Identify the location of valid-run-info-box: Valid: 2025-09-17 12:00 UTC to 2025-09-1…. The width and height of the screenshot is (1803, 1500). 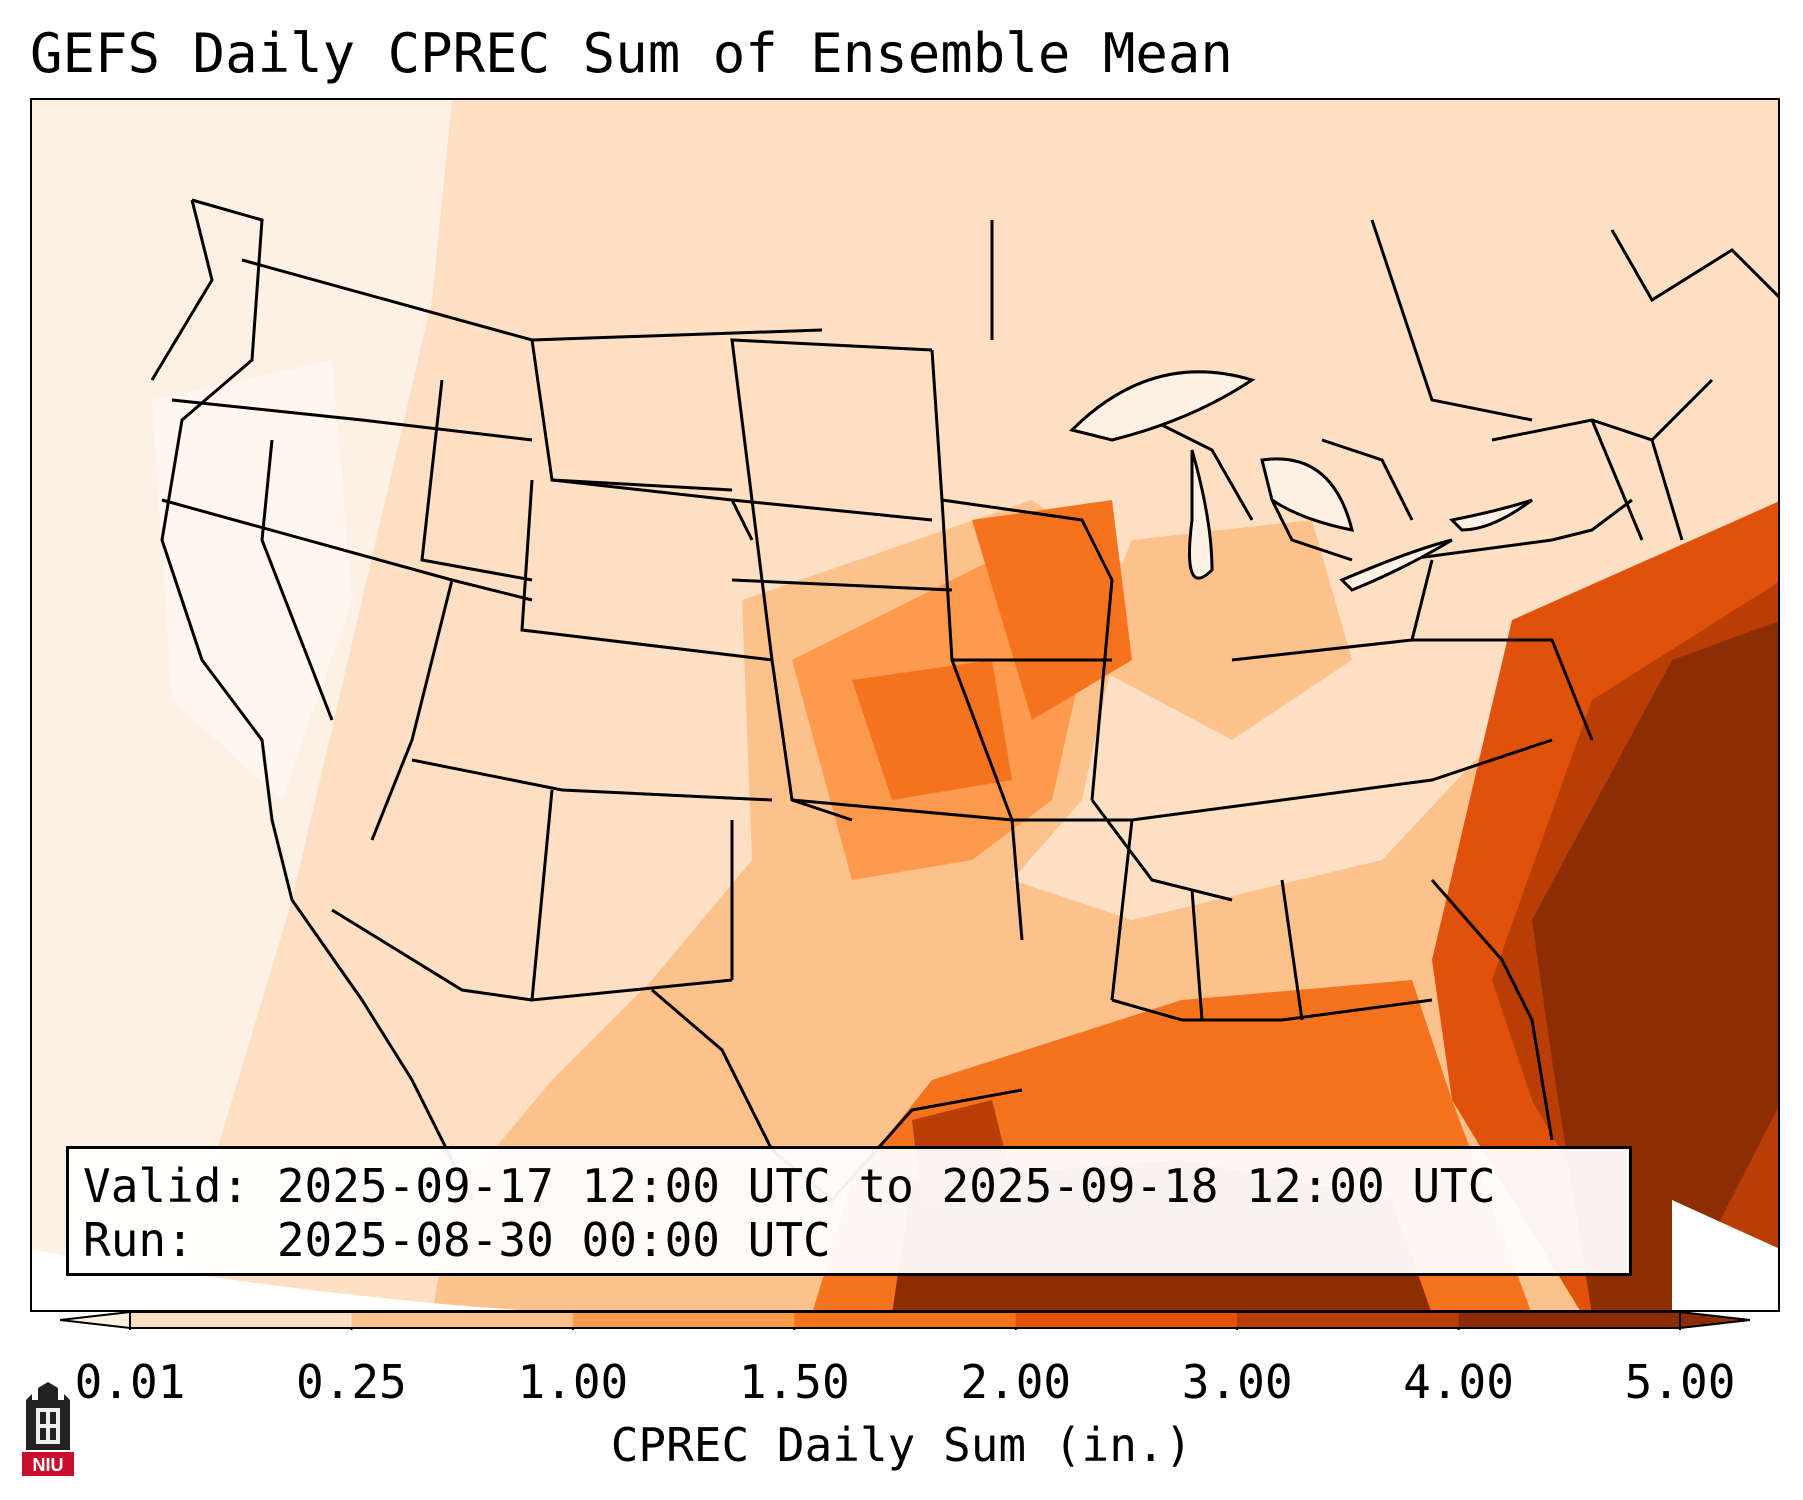
(849, 1211).